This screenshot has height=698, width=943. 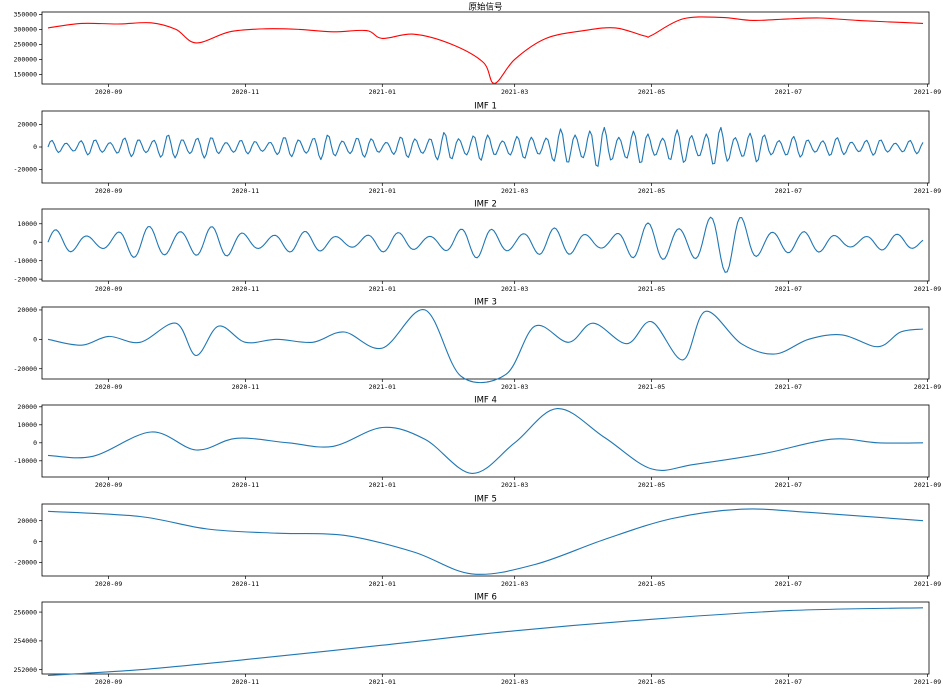 What do you see at coordinates (485, 598) in the screenshot?
I see `panel-title: IMF 6` at bounding box center [485, 598].